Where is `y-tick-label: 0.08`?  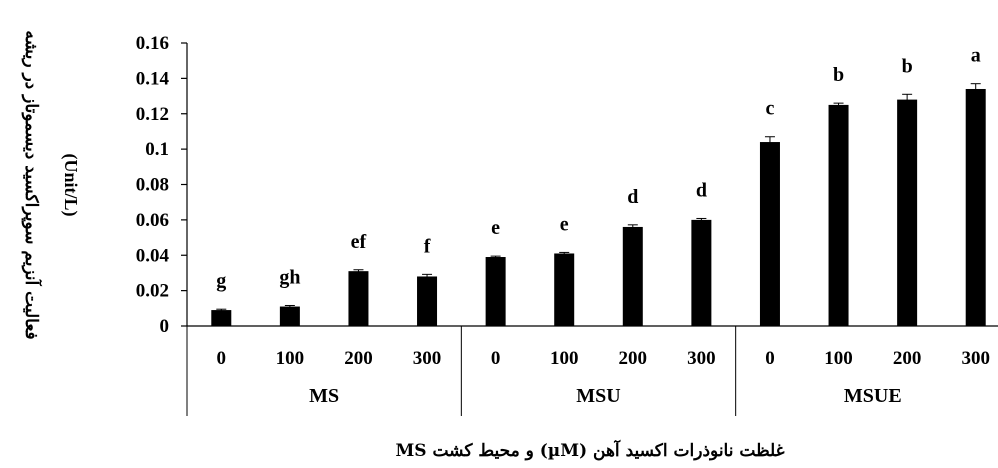
y-tick-label: 0.08 is located at coordinates (152, 185).